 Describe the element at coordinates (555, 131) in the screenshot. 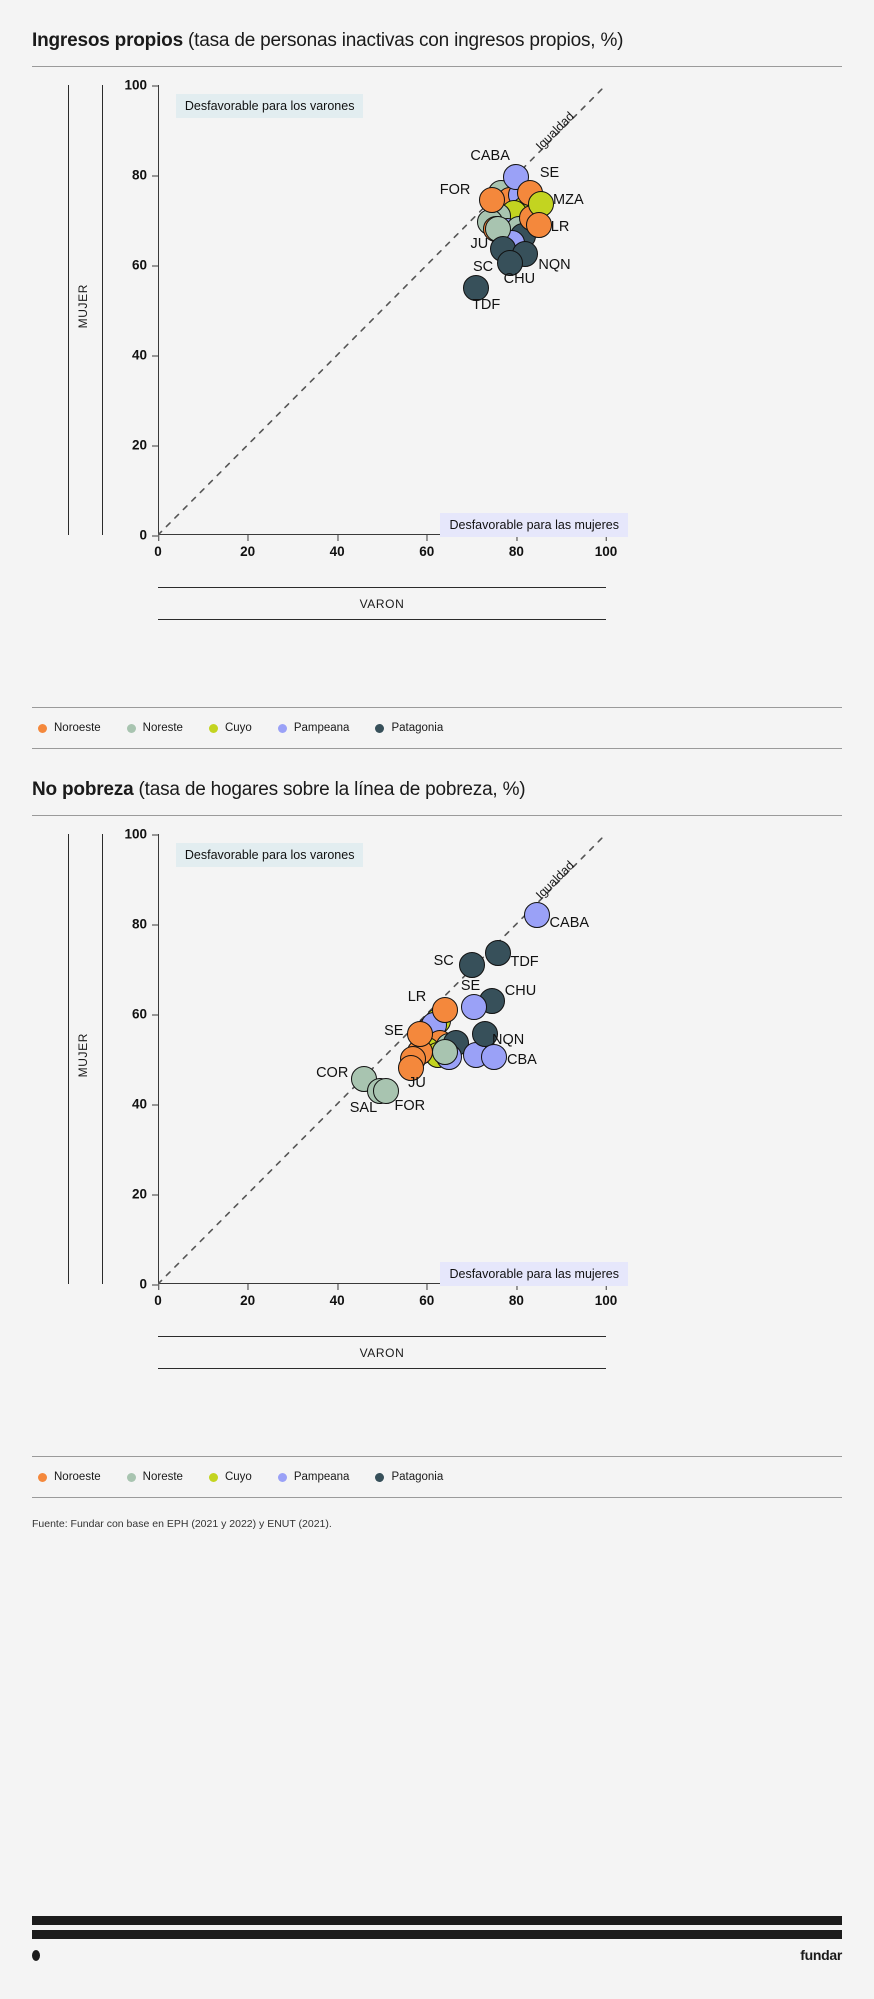

I see `equality-line-label: Igualdad` at that location.